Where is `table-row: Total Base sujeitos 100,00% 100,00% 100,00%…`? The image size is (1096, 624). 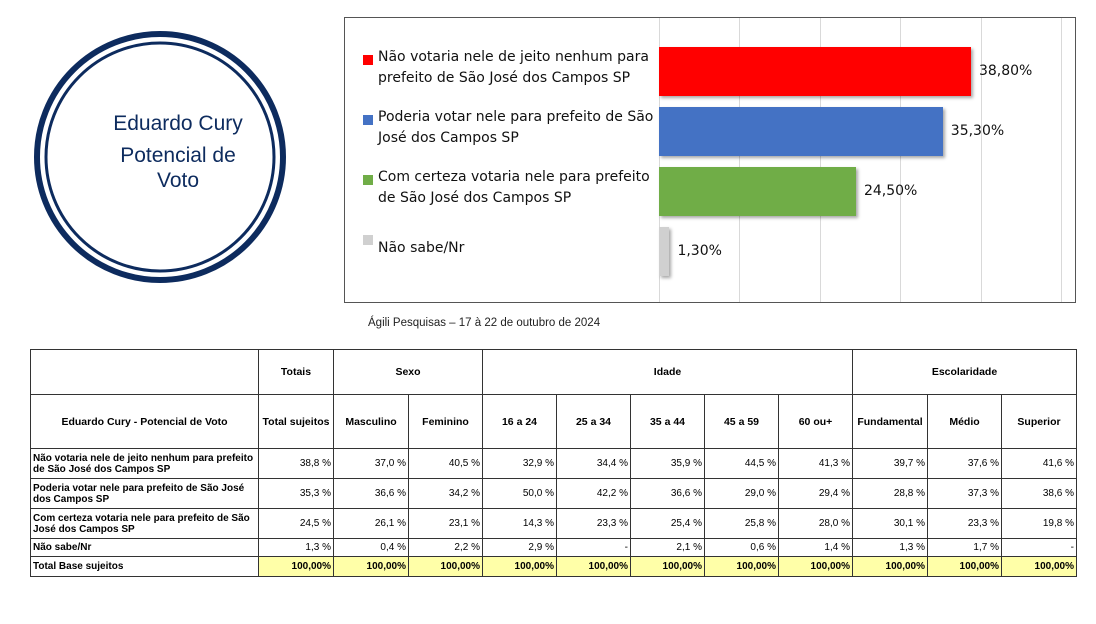
table-row: Total Base sujeitos 100,00% 100,00% 100,00%… is located at coordinates (553, 566).